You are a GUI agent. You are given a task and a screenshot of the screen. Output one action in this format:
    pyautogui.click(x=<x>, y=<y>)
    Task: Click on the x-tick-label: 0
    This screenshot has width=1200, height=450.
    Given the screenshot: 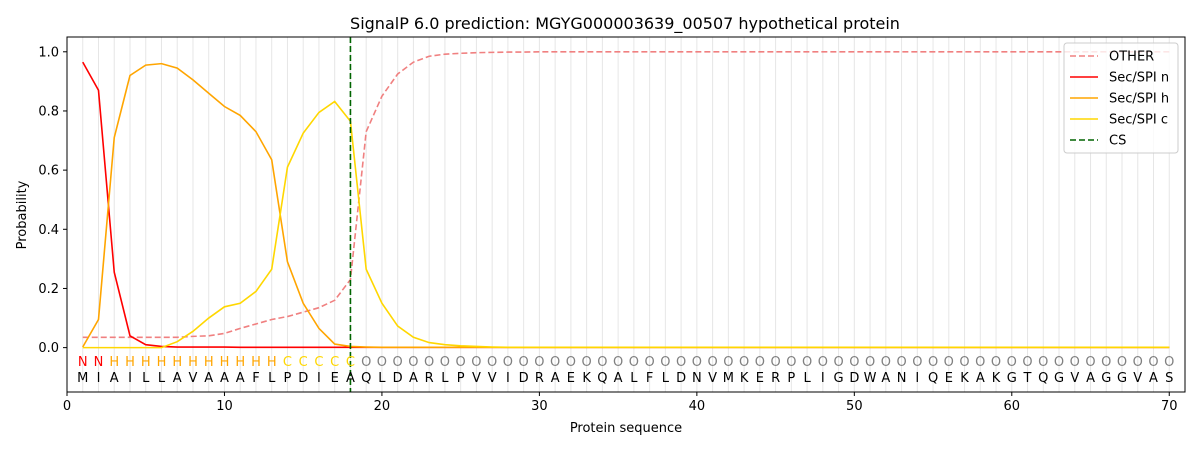 What is the action you would take?
    pyautogui.click(x=67, y=406)
    